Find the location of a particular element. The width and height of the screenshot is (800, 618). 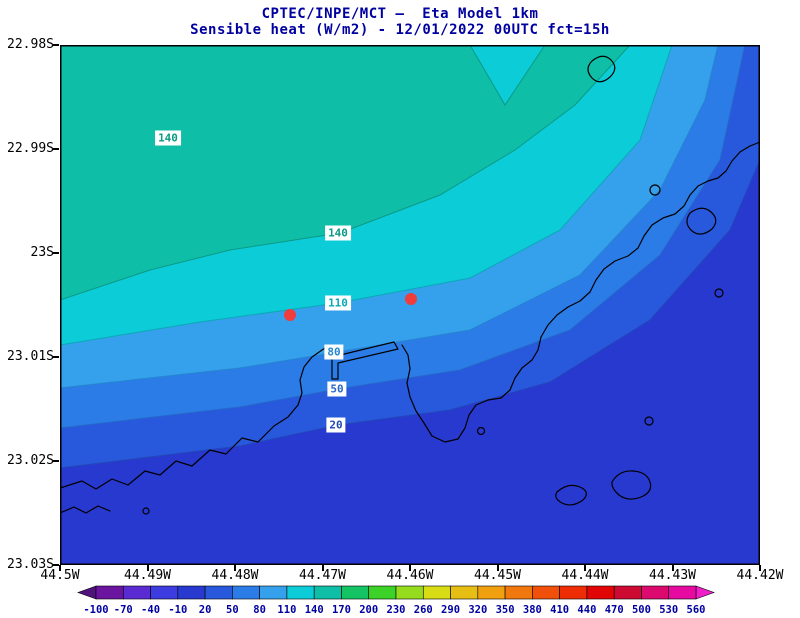

x-axis-label: 44.42W is located at coordinates (760, 575).